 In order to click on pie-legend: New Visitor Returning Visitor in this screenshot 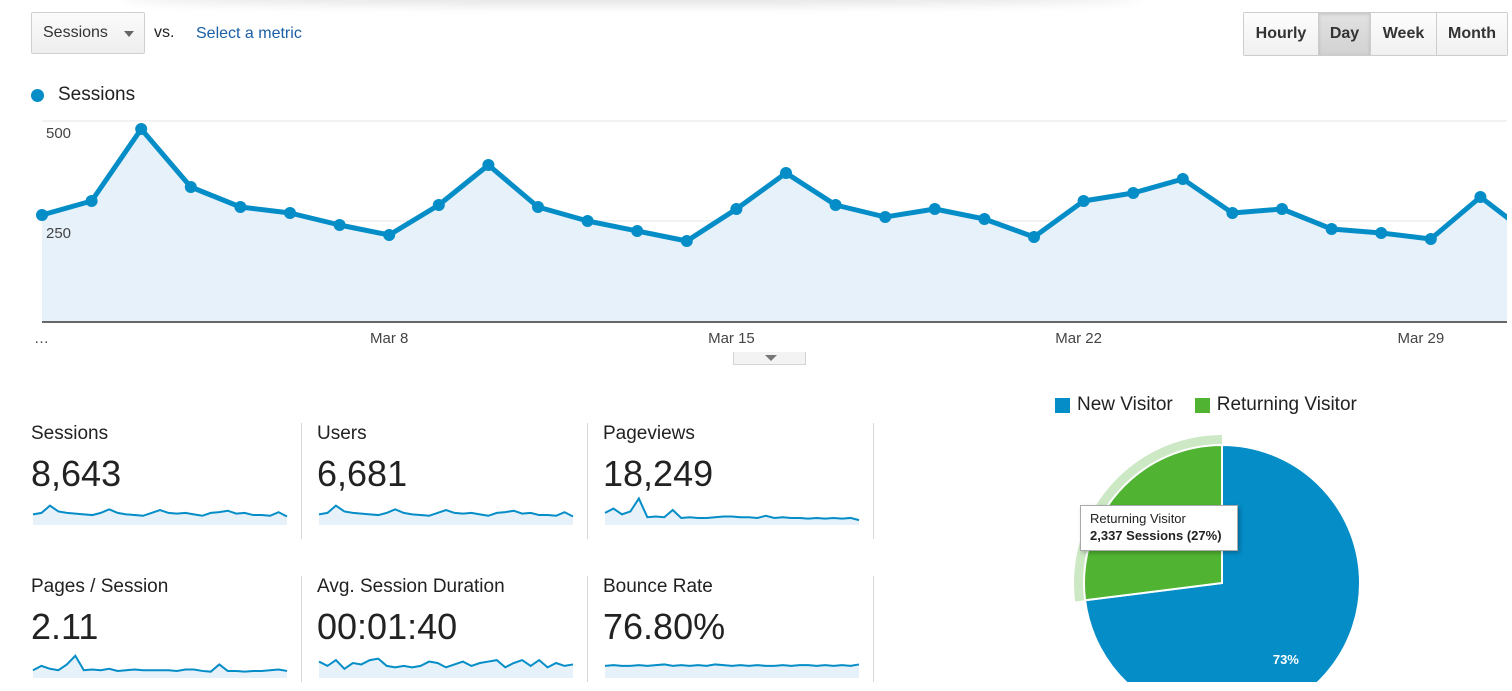, I will do `click(1217, 405)`.